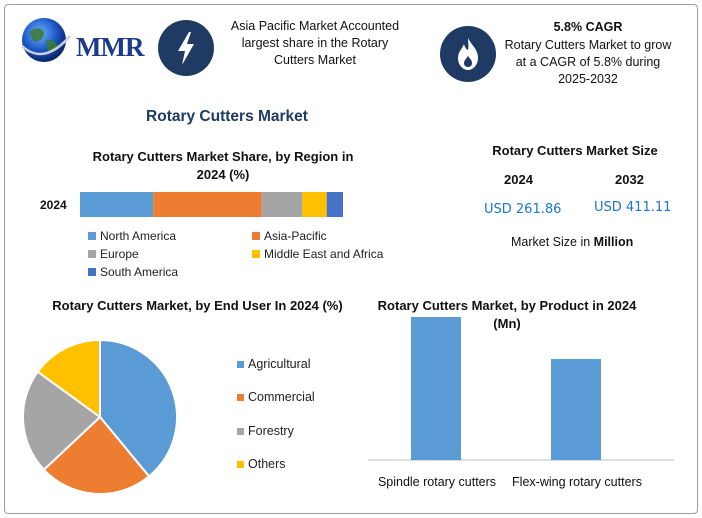  I want to click on region-bar-segment-asia-pacific, so click(207, 204).